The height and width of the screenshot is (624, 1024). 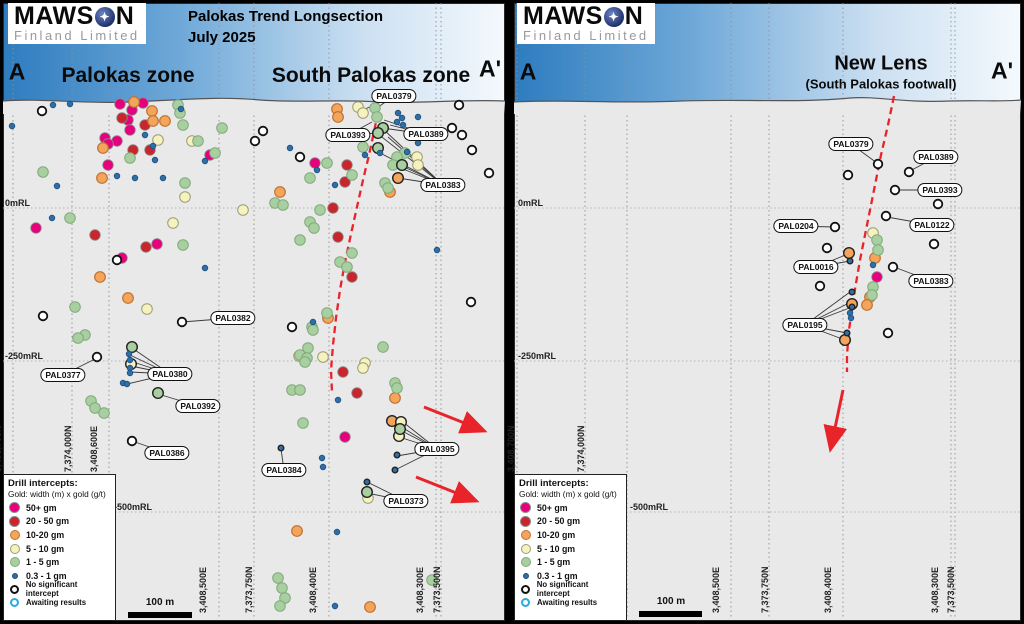 I want to click on legend-swatch-g50-icon, so click(x=14, y=508).